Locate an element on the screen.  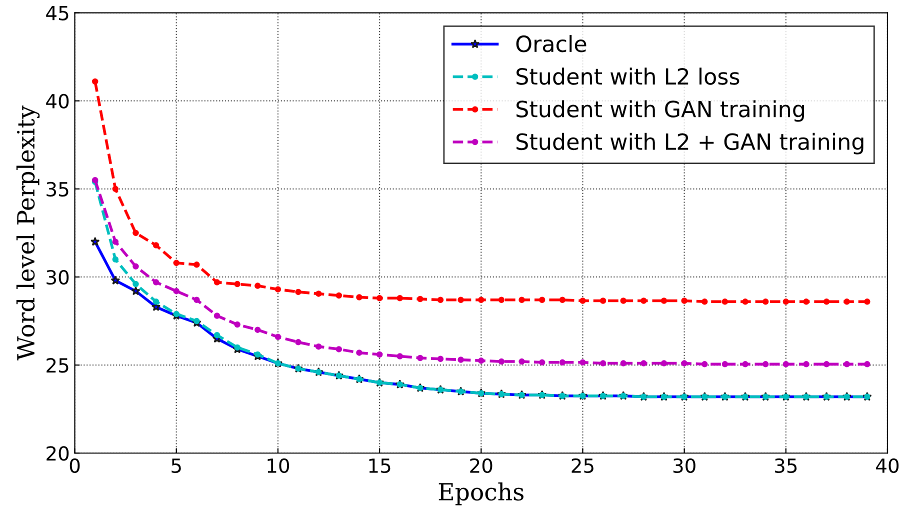
x-tick-label: 15 is located at coordinates (379, 466).